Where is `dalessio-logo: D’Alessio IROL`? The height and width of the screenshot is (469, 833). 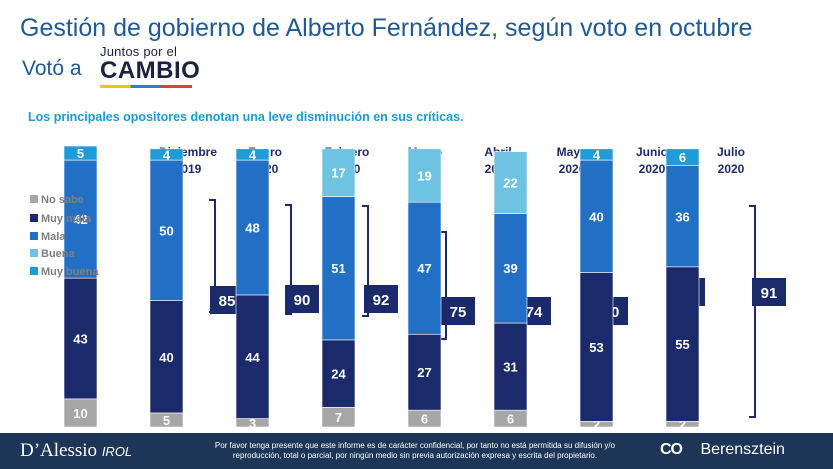
dalessio-logo: D’Alessio IROL is located at coordinates (76, 451).